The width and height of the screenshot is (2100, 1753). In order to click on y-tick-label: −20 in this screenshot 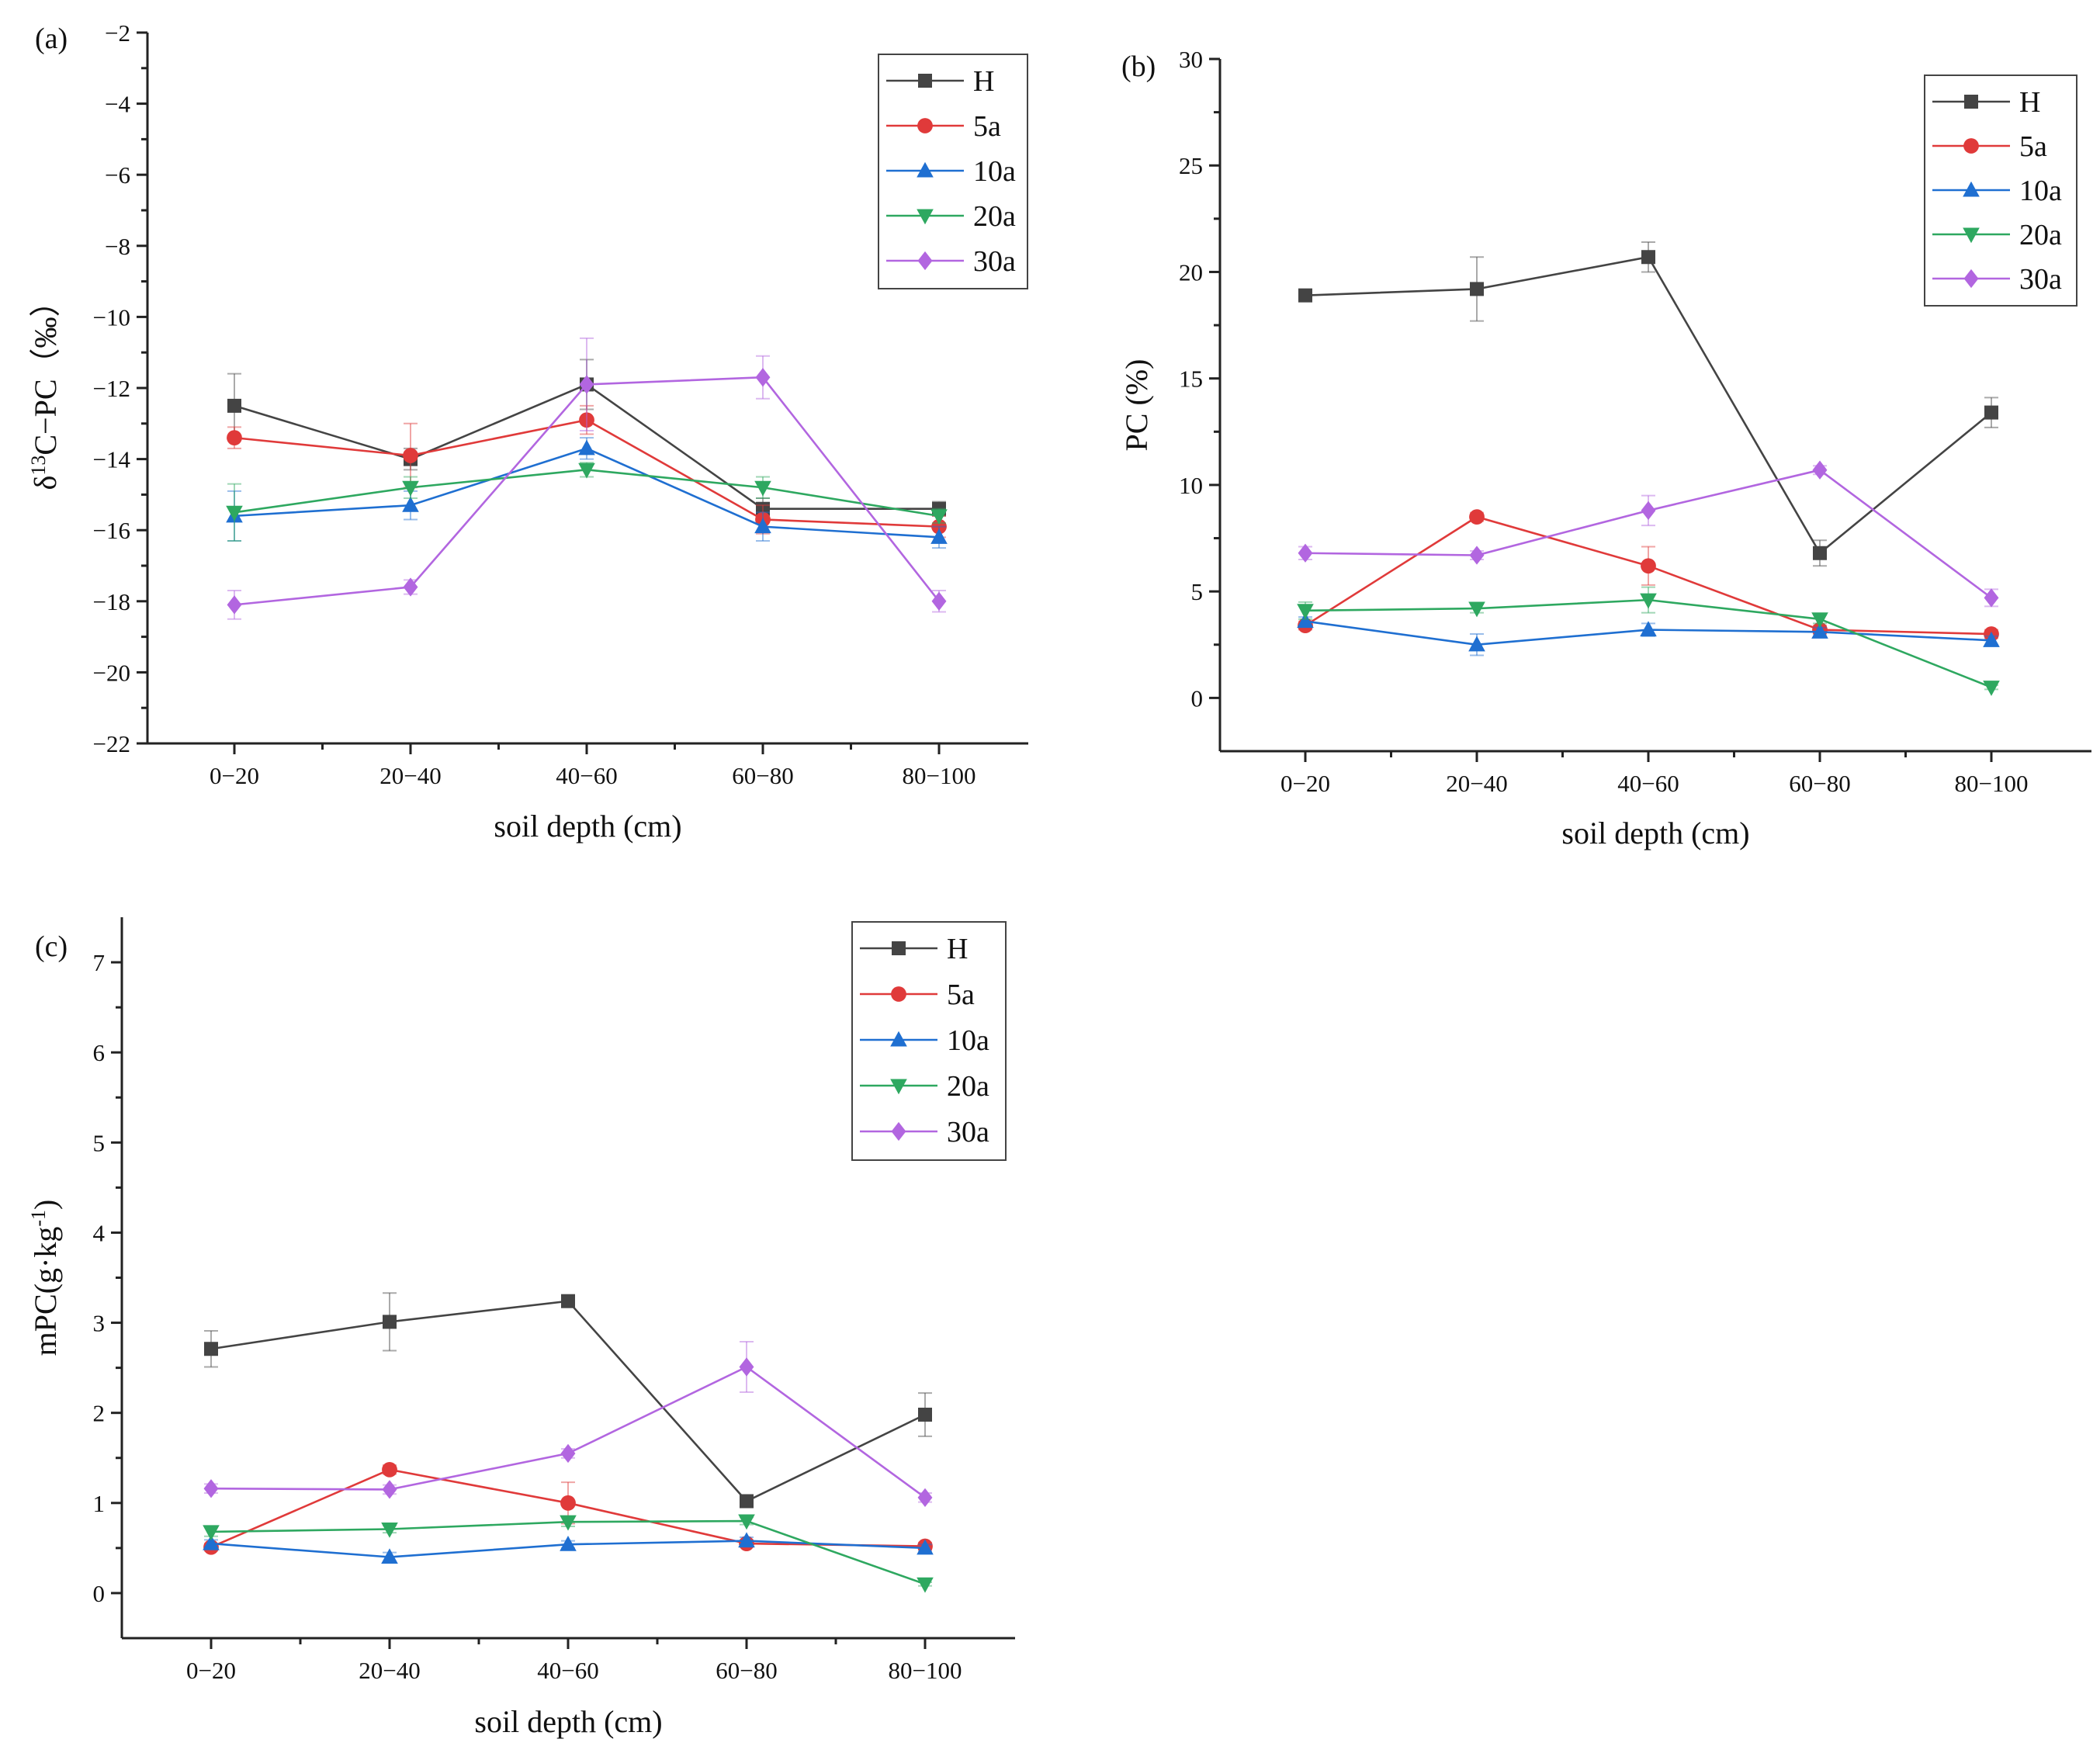, I will do `click(111, 672)`.